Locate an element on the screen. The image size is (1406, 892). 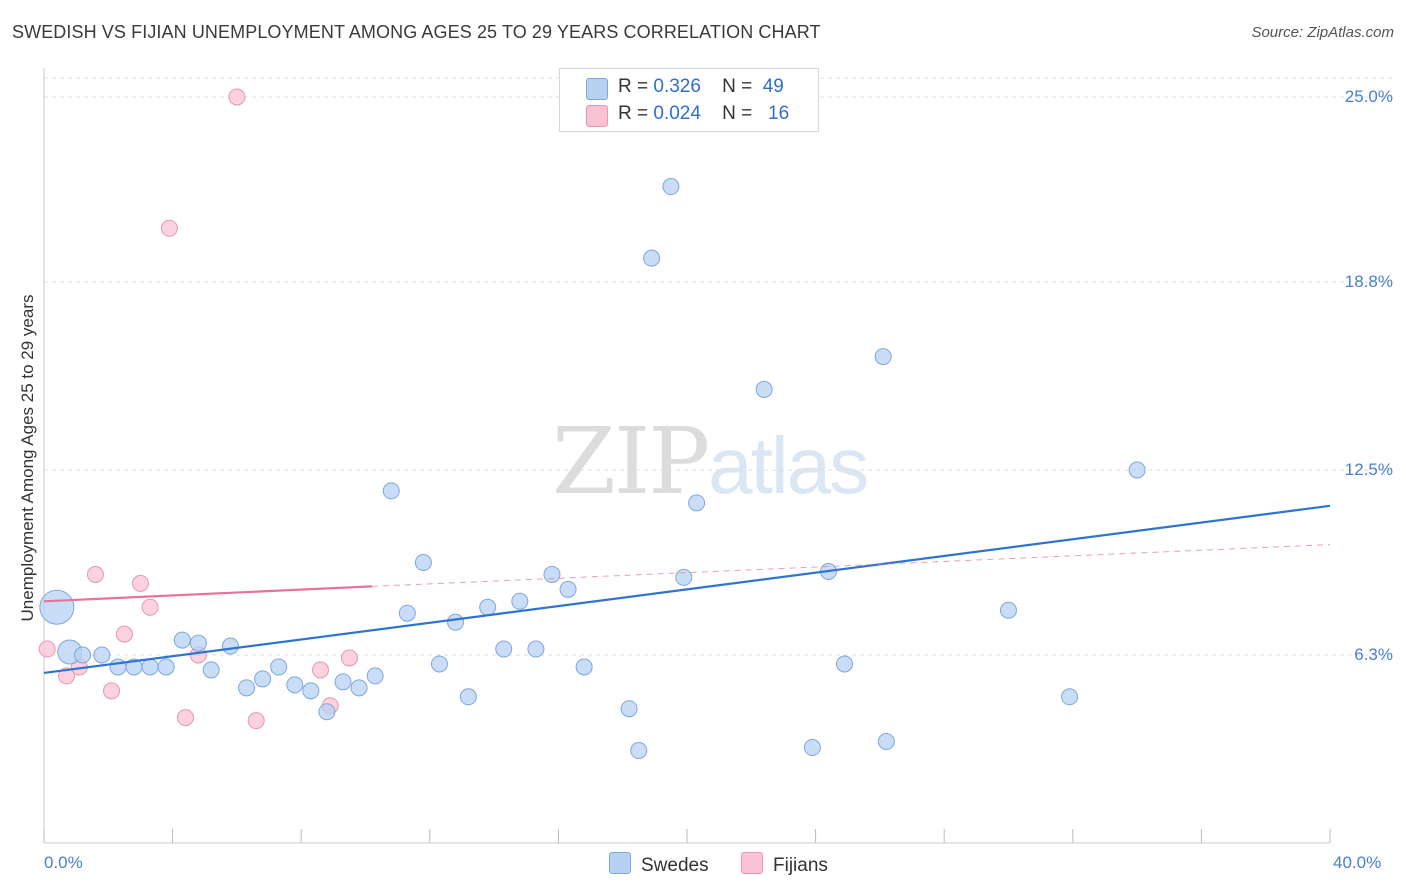
correlation-legend: R = 0.326 N = 49 R = 0.024 N = 16 is located at coordinates (689, 100).